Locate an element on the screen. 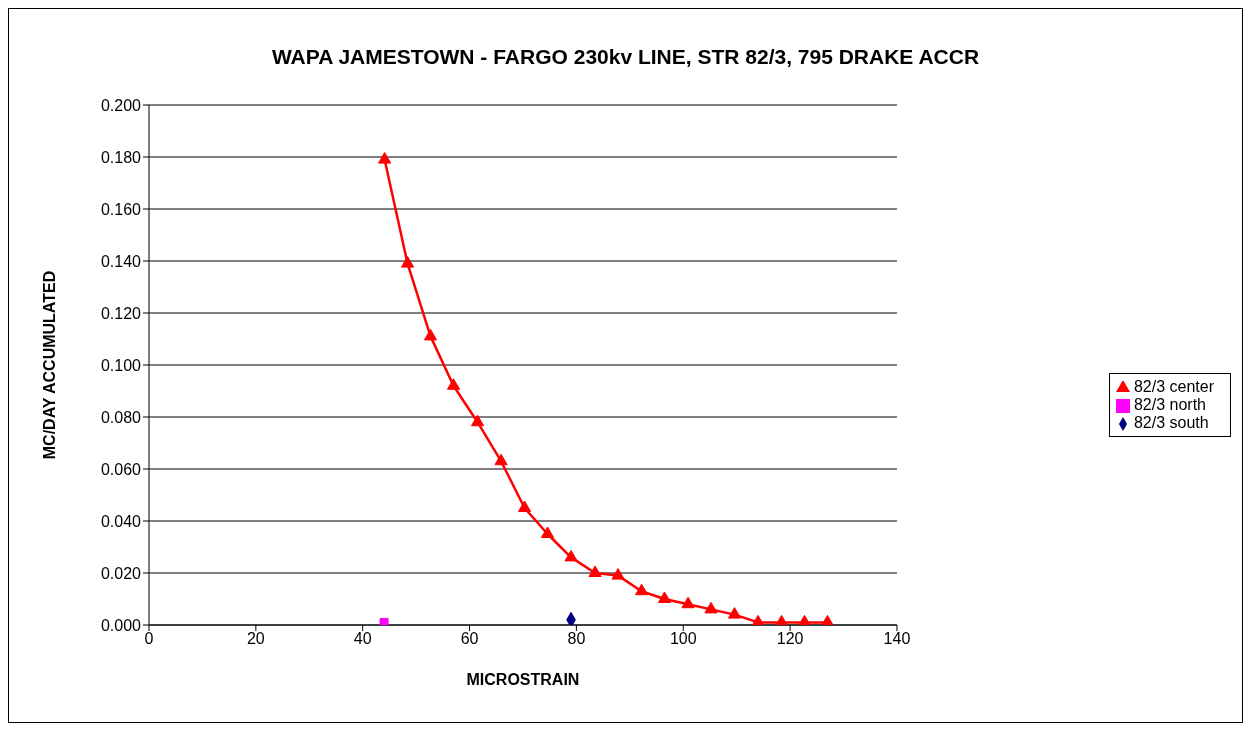 This screenshot has height=731, width=1253. x-tick-label: 20 is located at coordinates (255, 639).